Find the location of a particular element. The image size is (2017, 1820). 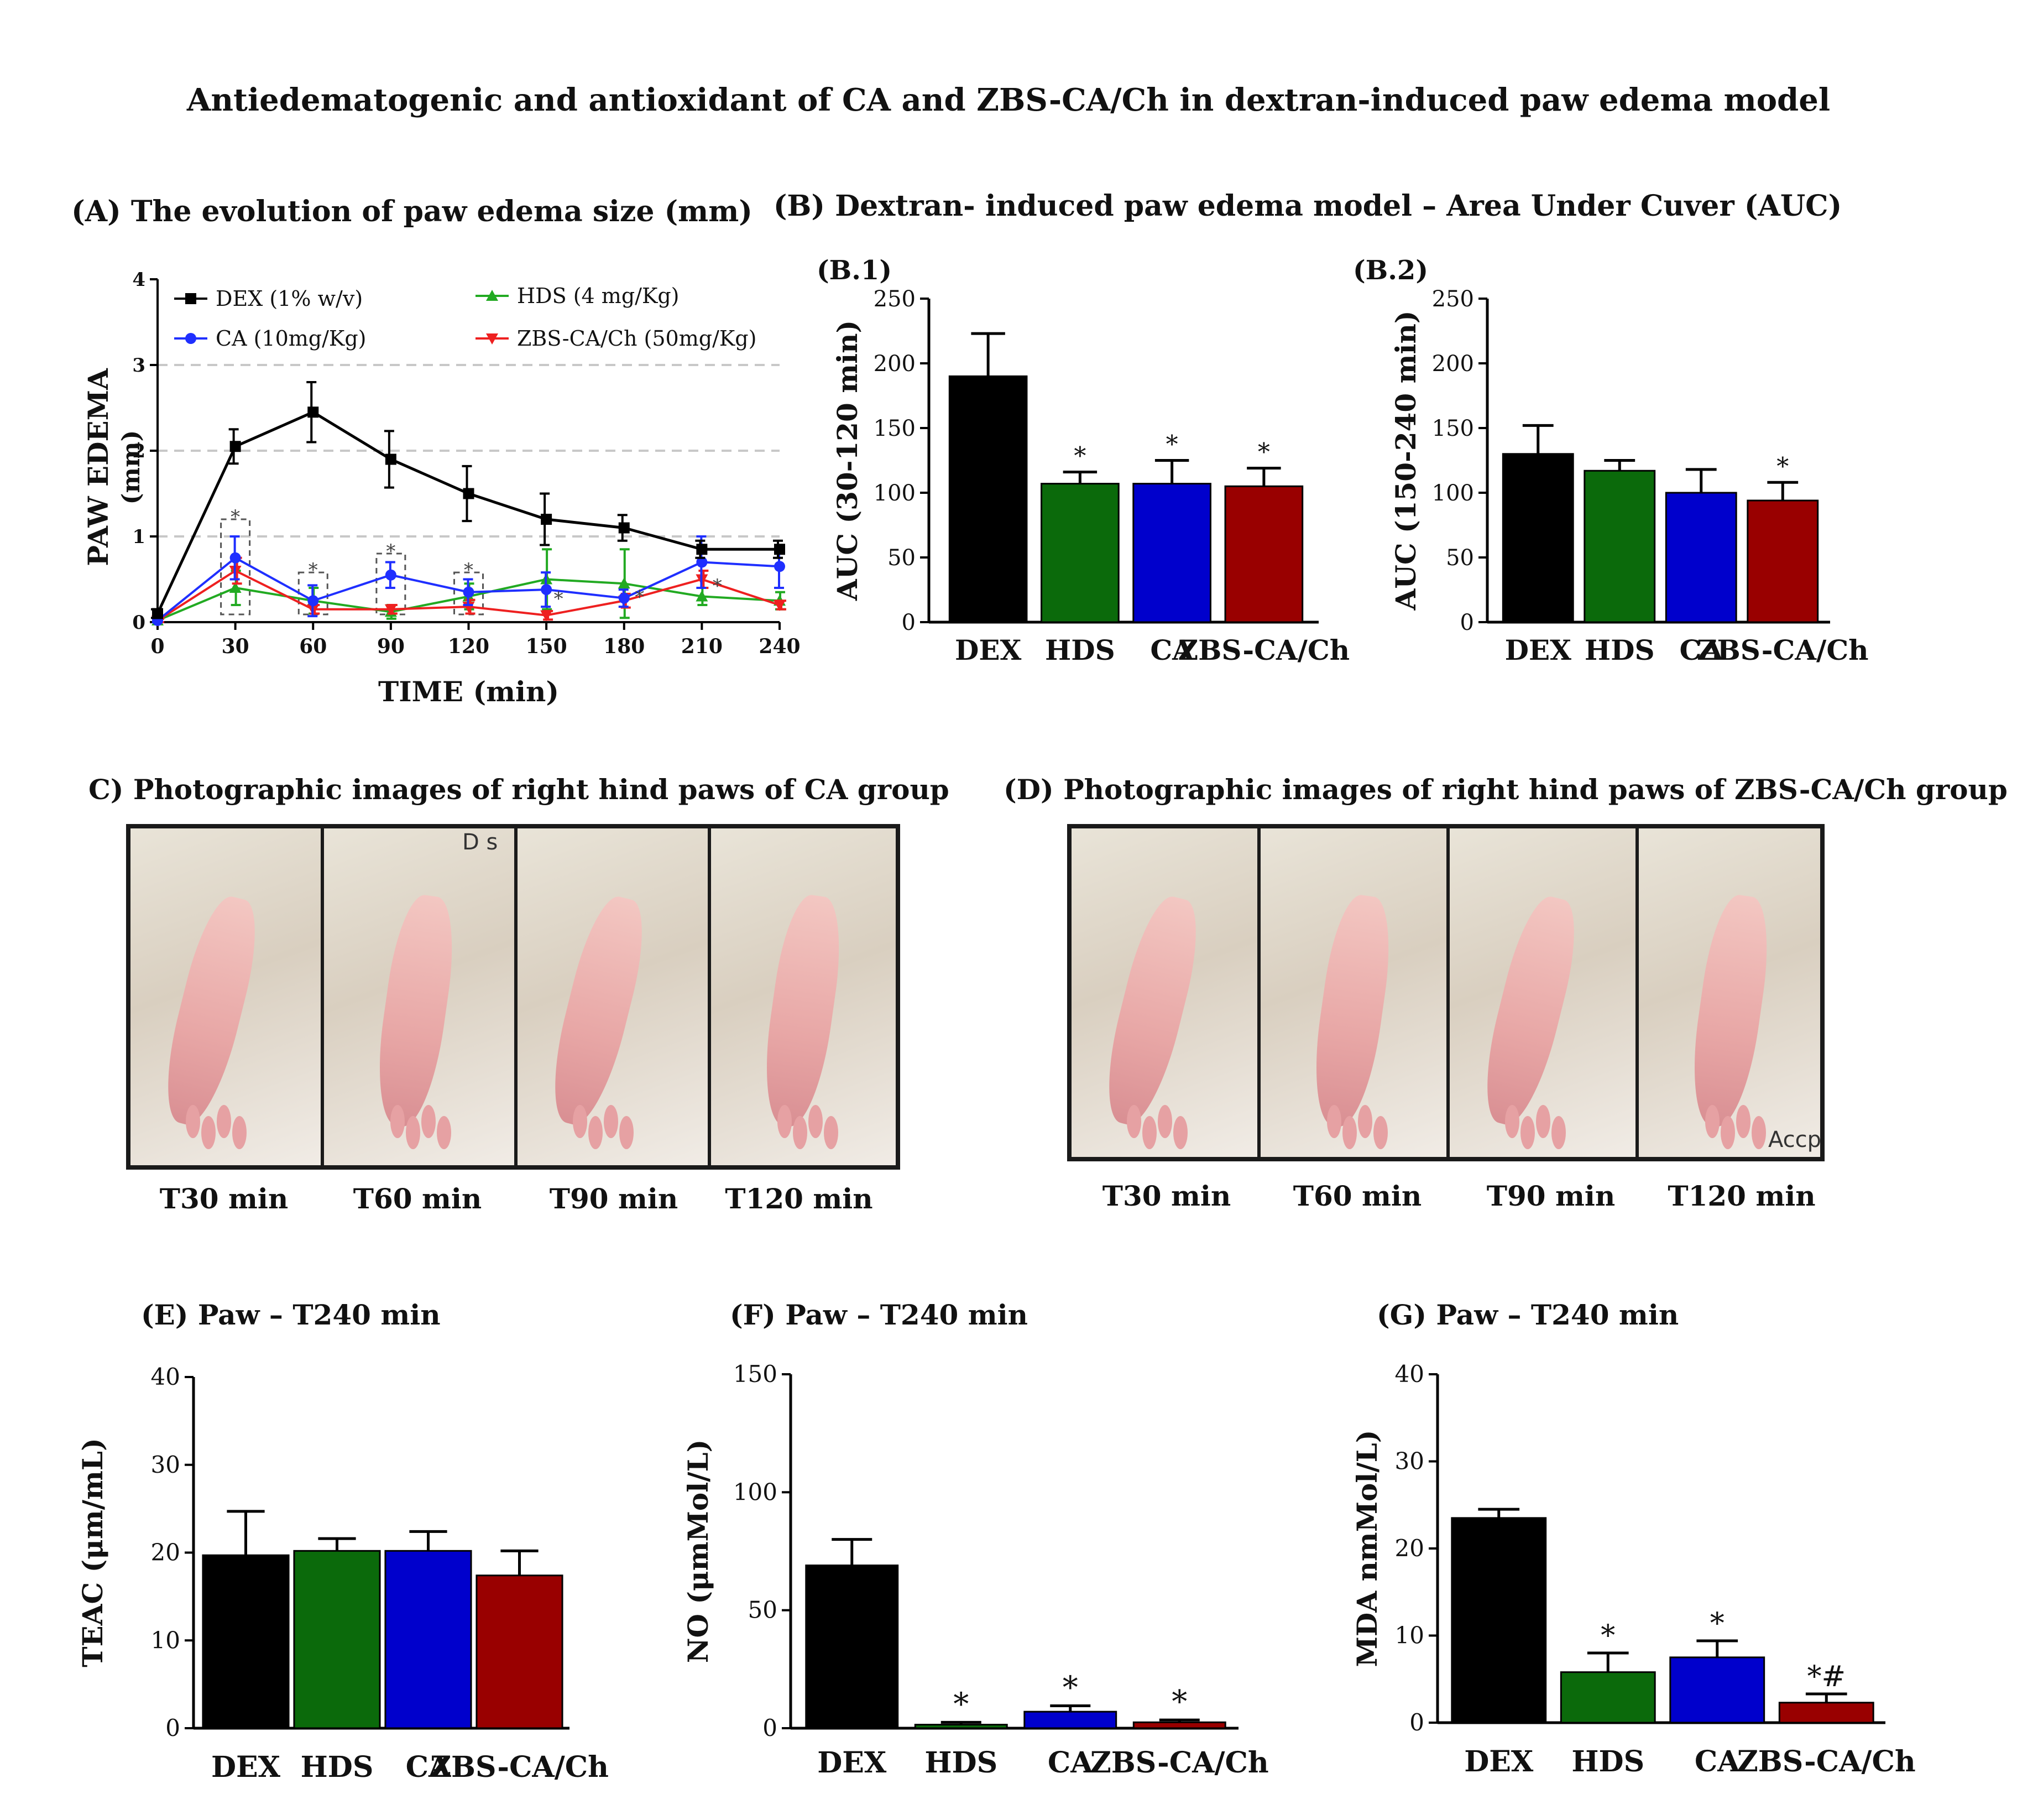

x-tick-label: 240 is located at coordinates (779, 646).